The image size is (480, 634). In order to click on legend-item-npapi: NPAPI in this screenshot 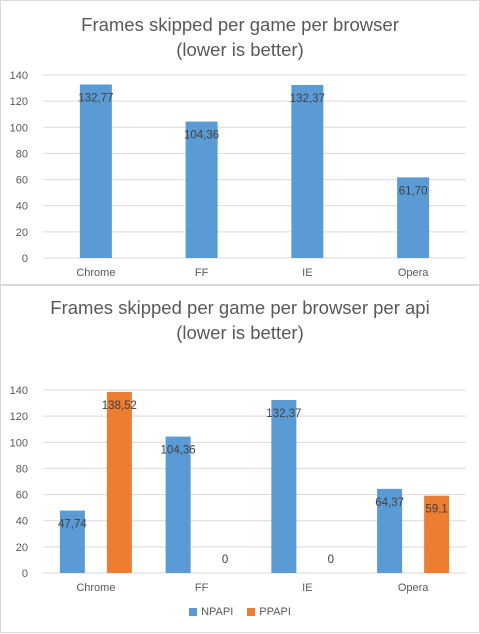, I will do `click(211, 612)`.